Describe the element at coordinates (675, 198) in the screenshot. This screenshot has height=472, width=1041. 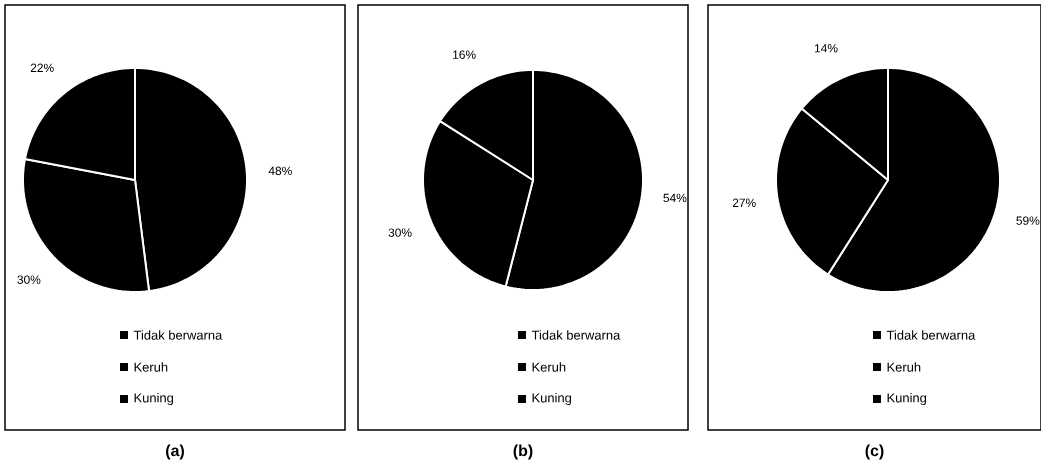
I see `data-label: 54%` at that location.